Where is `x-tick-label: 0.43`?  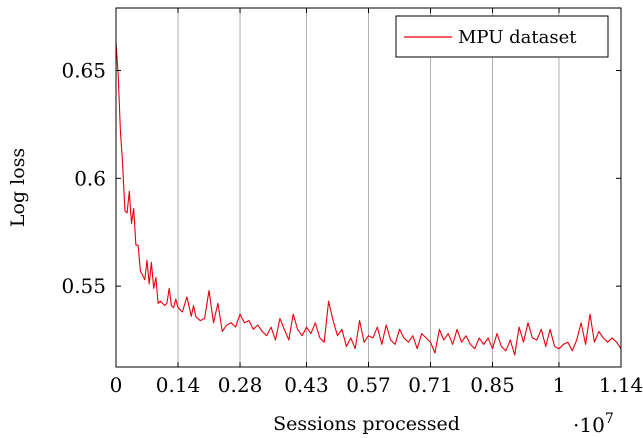 x-tick-label: 0.43 is located at coordinates (306, 385).